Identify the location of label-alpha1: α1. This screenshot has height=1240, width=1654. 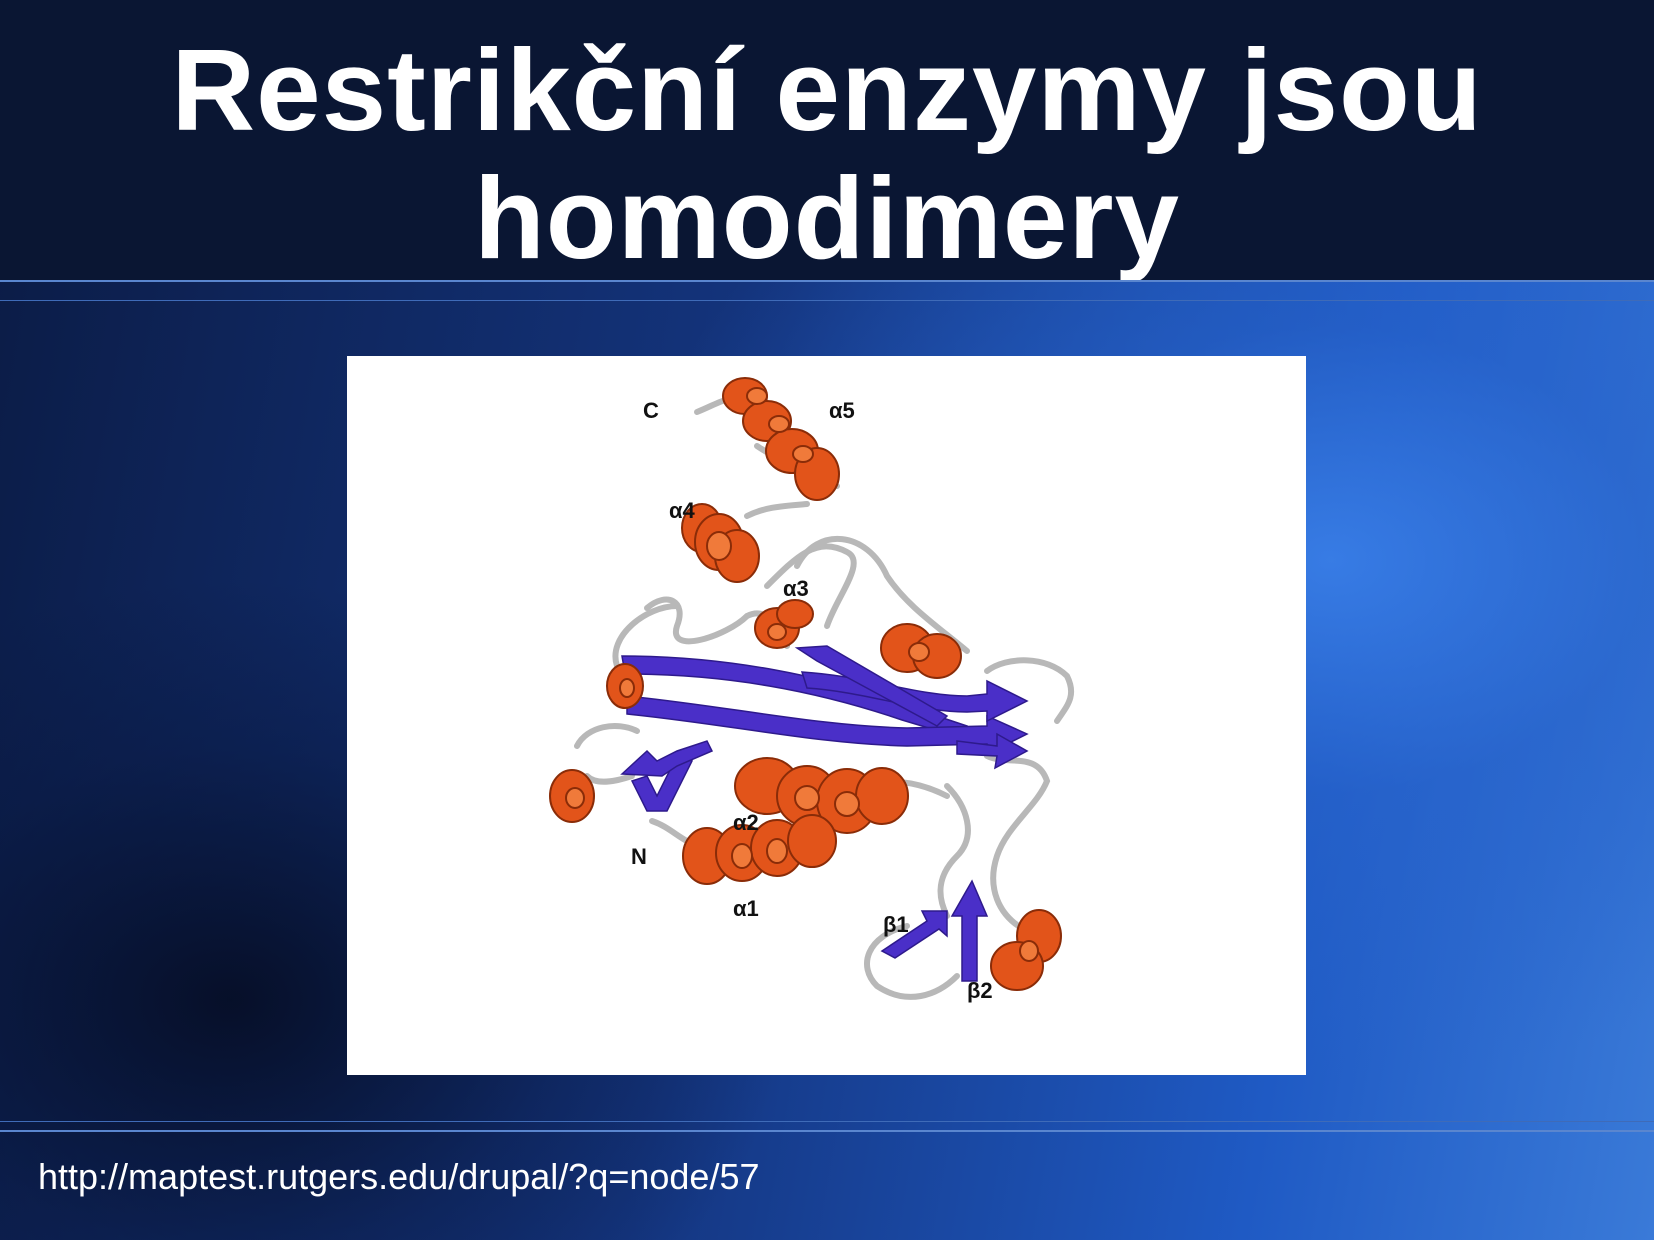
(746, 908).